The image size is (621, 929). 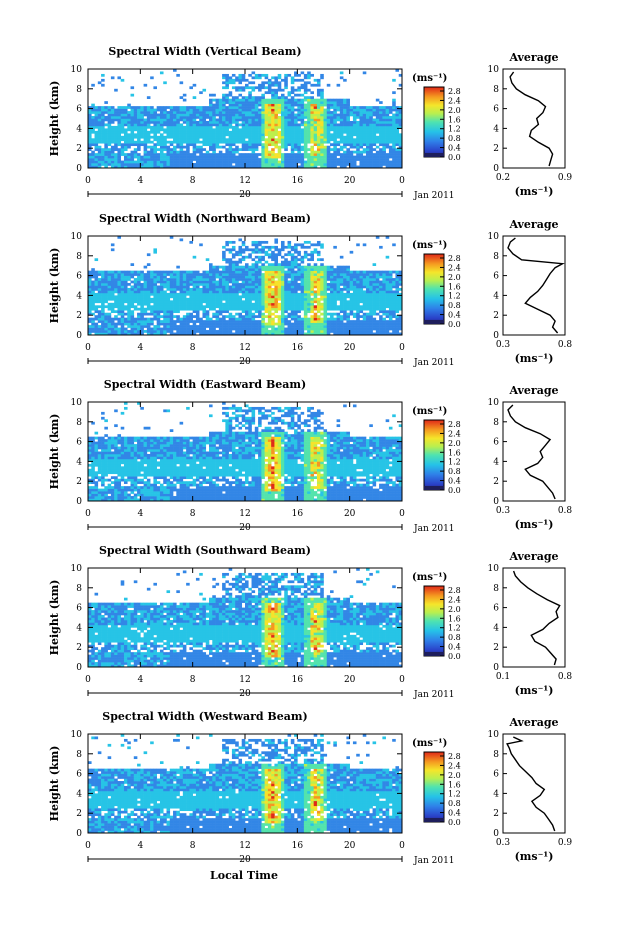 What do you see at coordinates (534, 191) in the screenshot?
I see `profile-x-label: (ms⁻¹)` at bounding box center [534, 191].